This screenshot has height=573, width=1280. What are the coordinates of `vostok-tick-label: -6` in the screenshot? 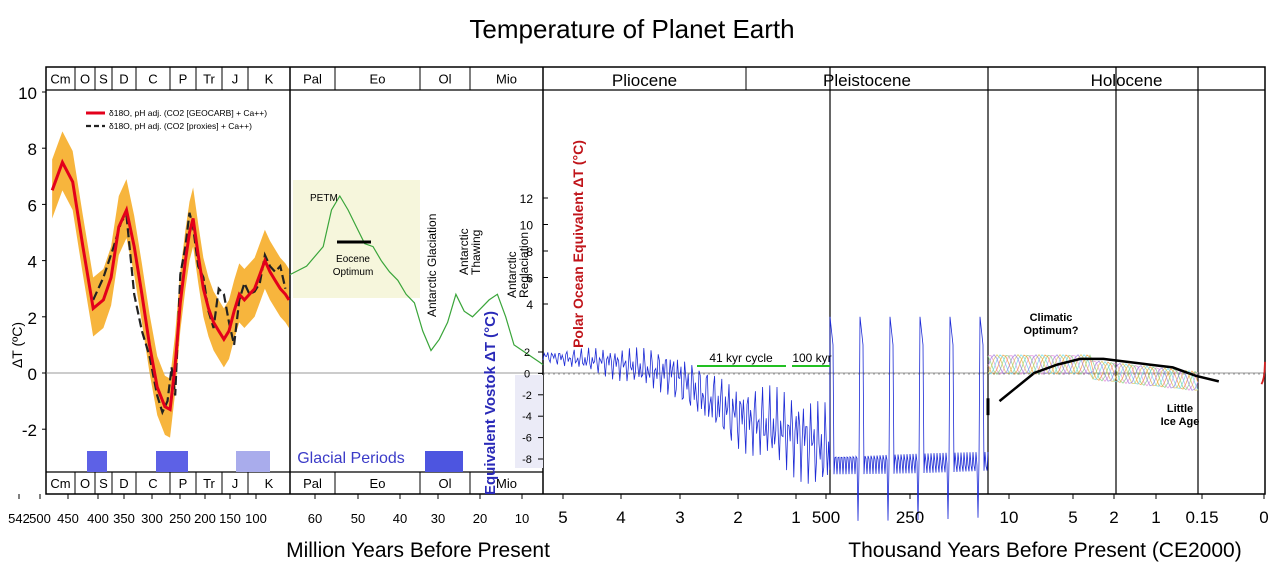 It's located at (527, 439).